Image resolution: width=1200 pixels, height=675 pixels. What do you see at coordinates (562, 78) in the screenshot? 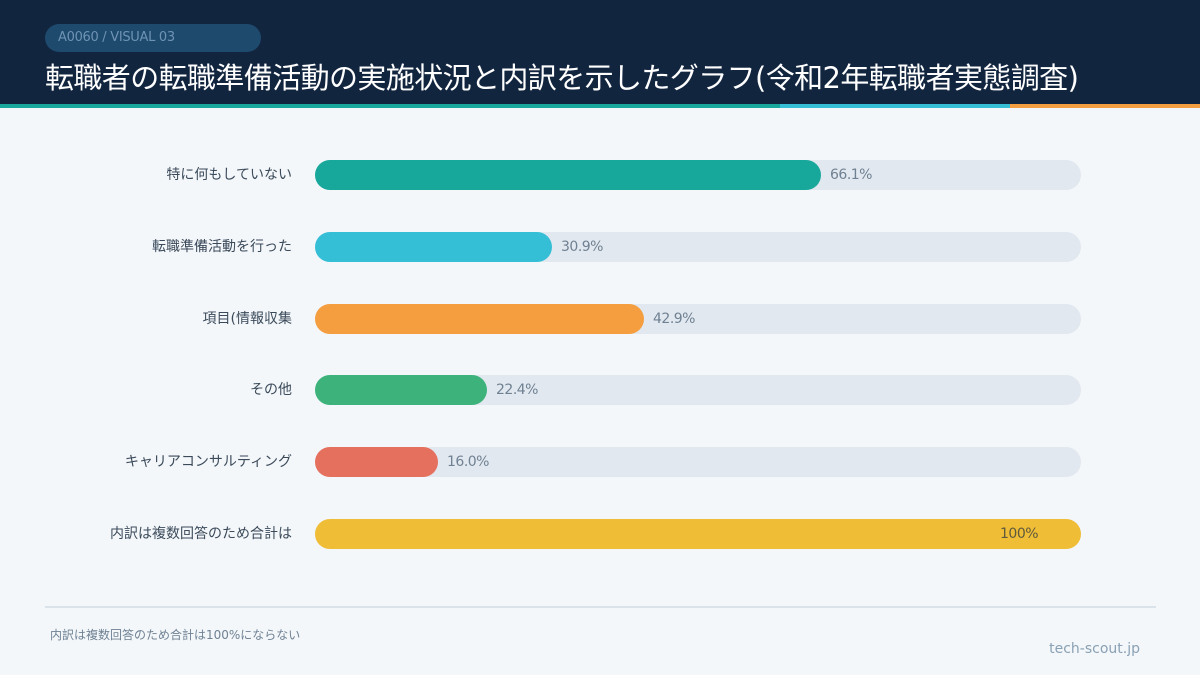
I see `page-title: 転職者の転職準備活動の実施状況と内訳を示したグラフ(令和2年転職者実態調査)` at bounding box center [562, 78].